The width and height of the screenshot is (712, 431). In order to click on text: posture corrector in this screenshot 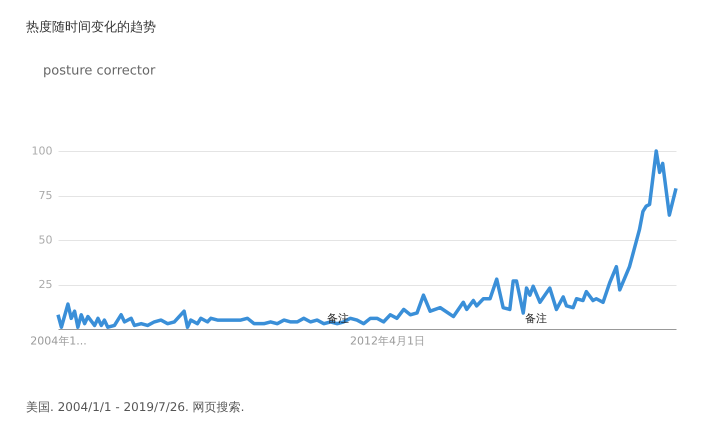, I will do `click(99, 71)`.